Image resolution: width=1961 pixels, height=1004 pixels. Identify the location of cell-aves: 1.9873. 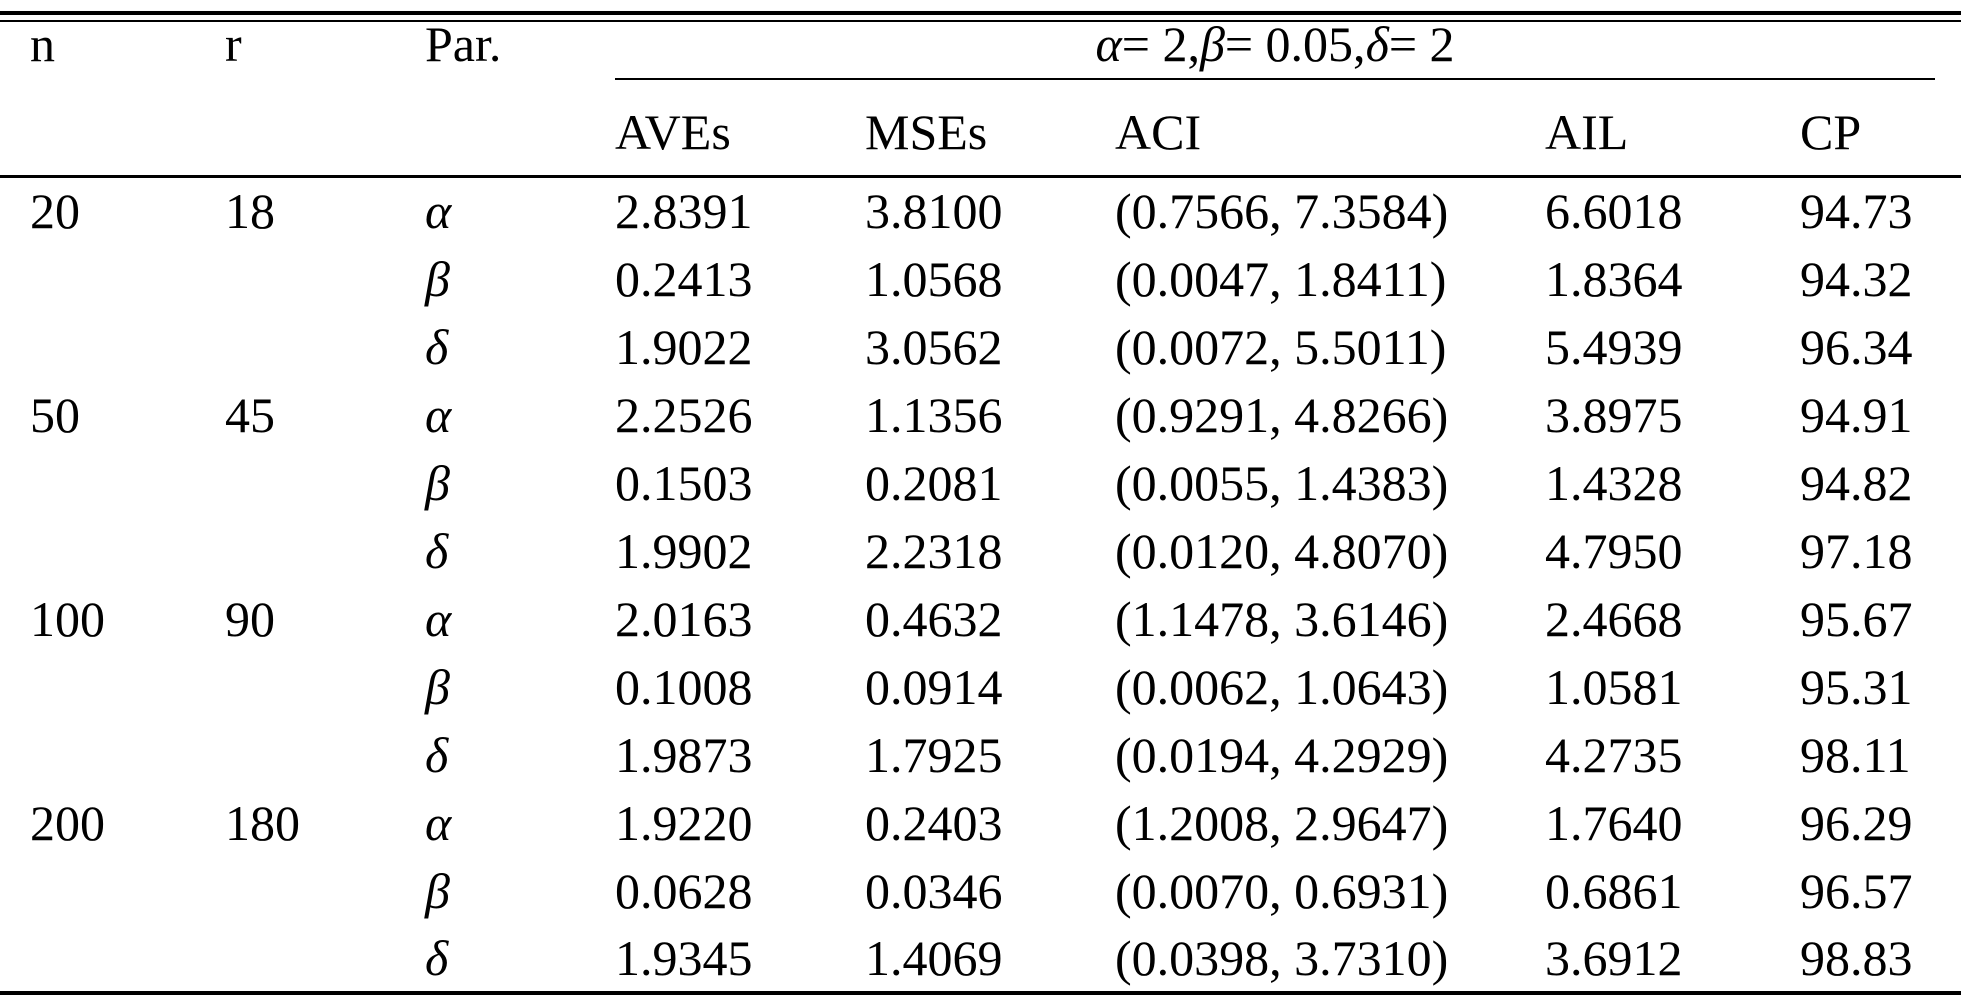
(684, 754).